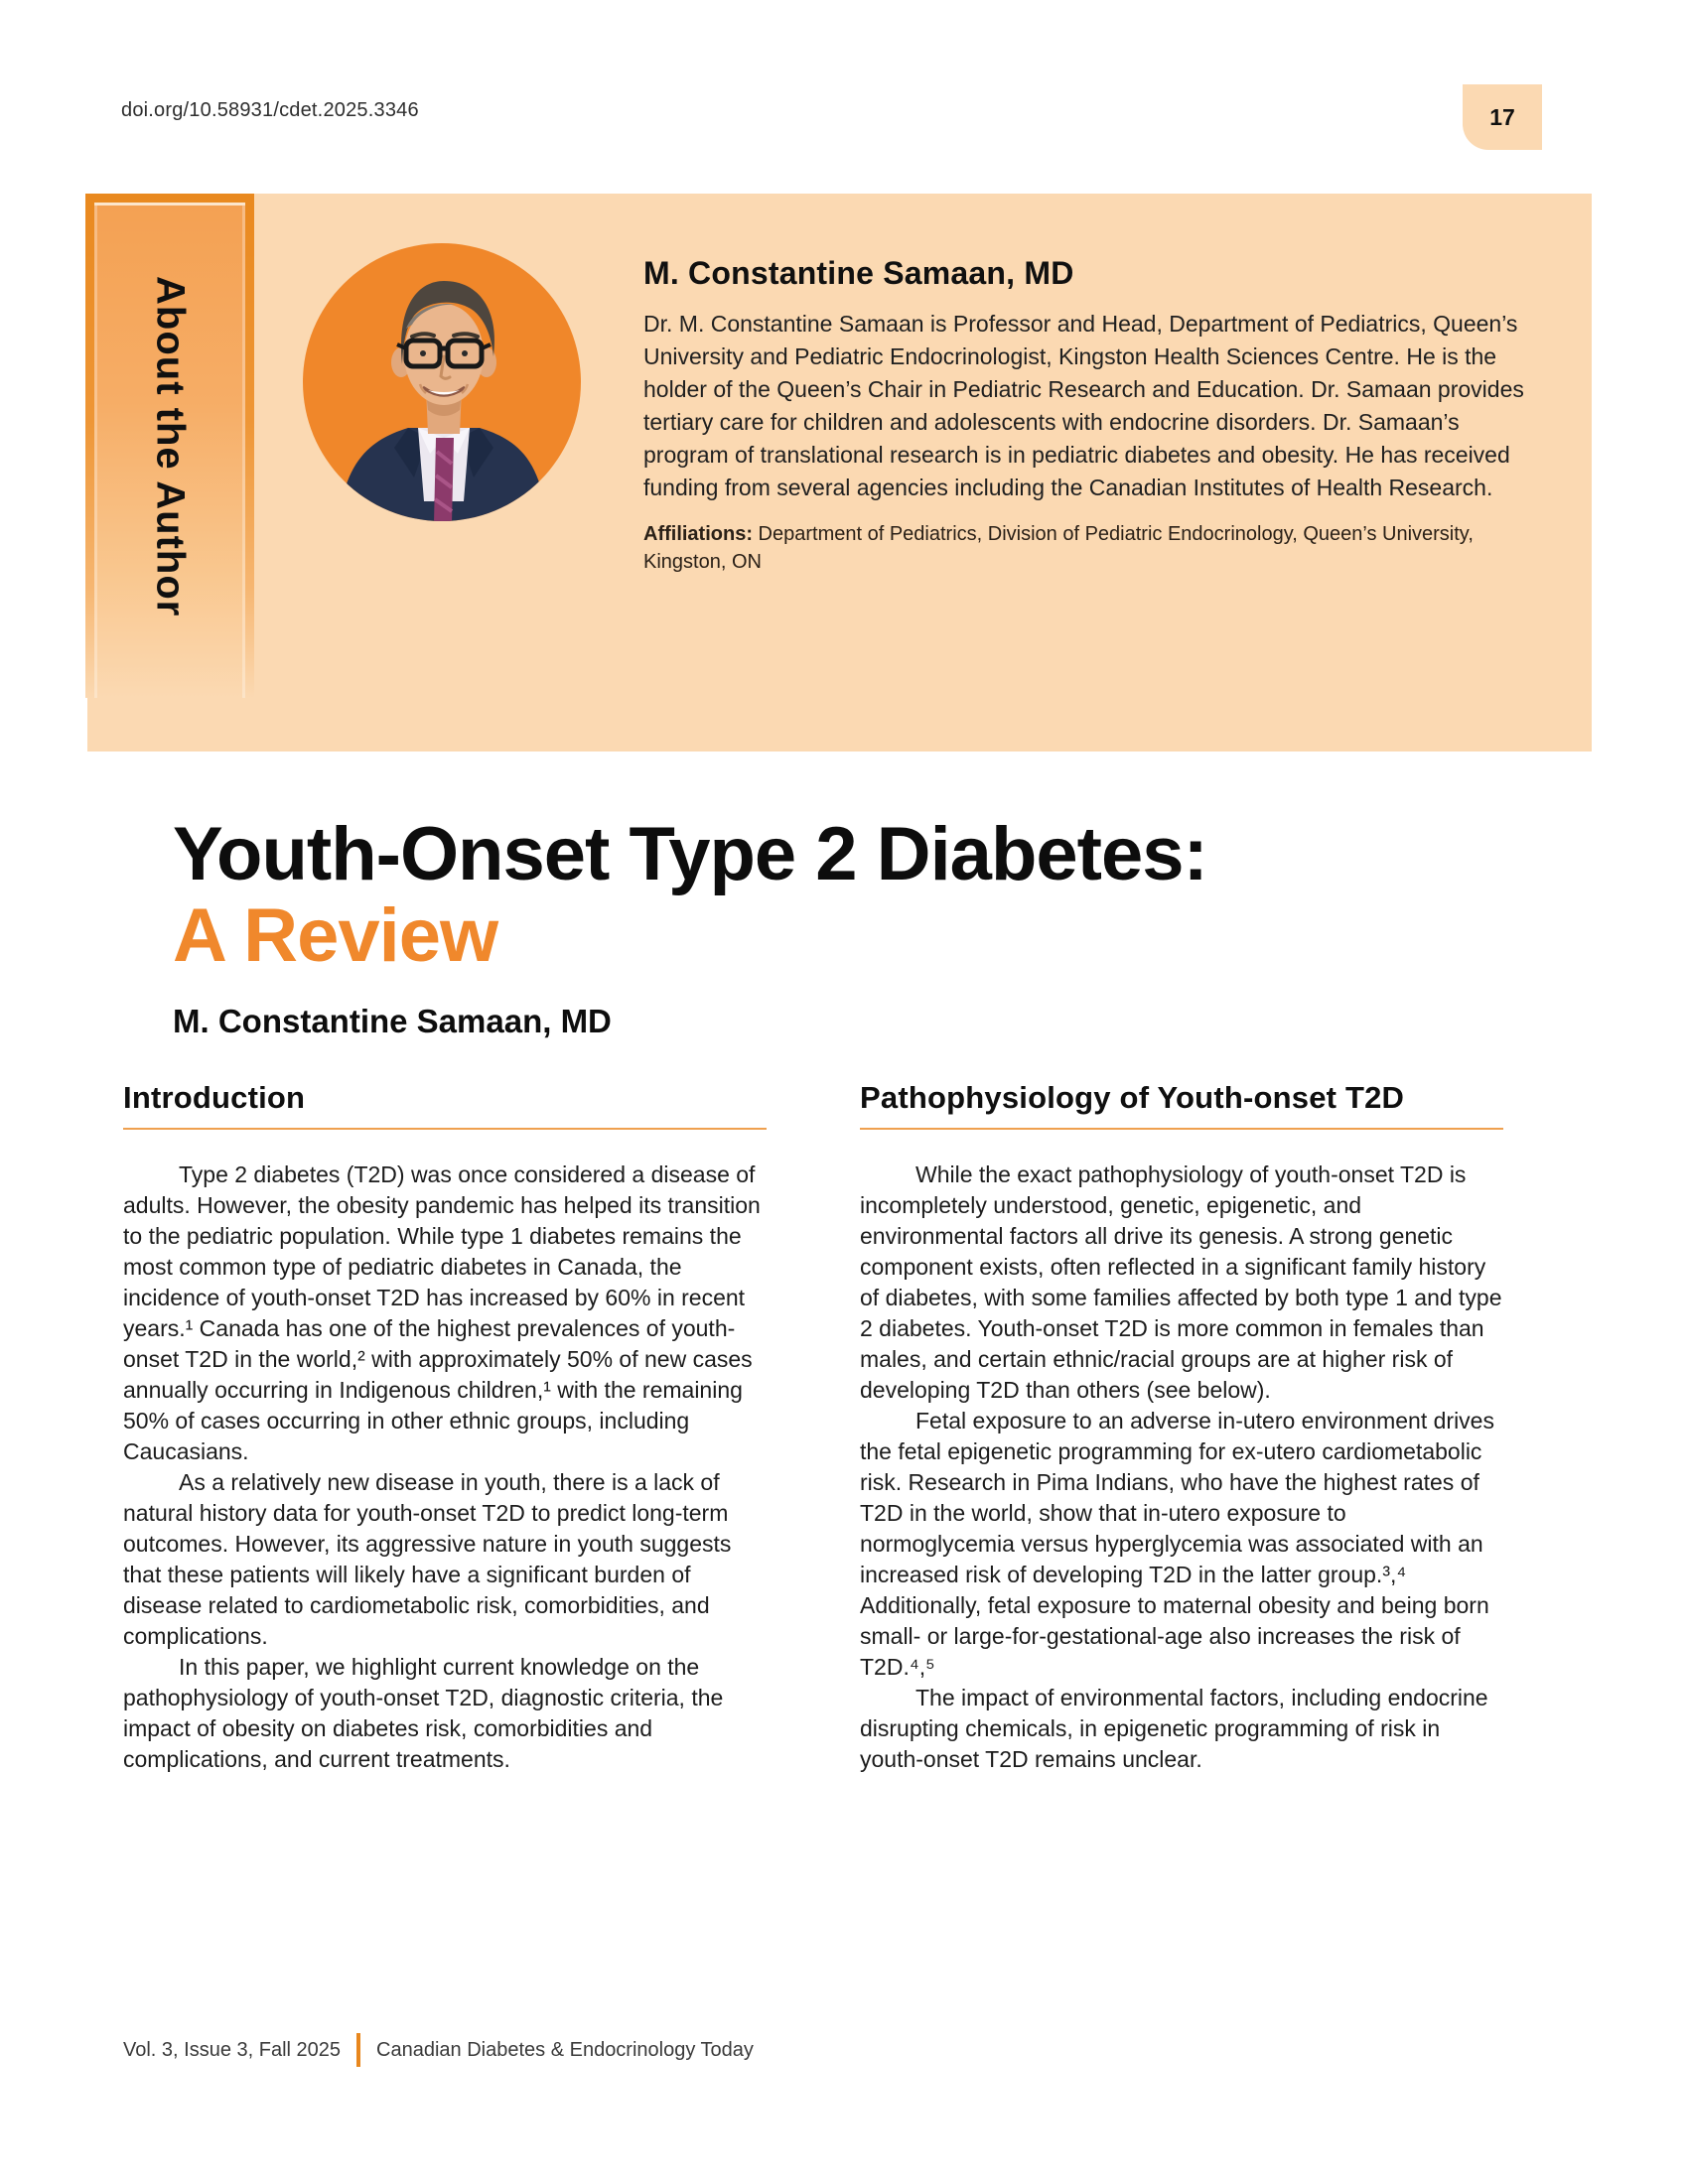  I want to click on article-byline: M. Constantine Samaan, MD, so click(392, 1021).